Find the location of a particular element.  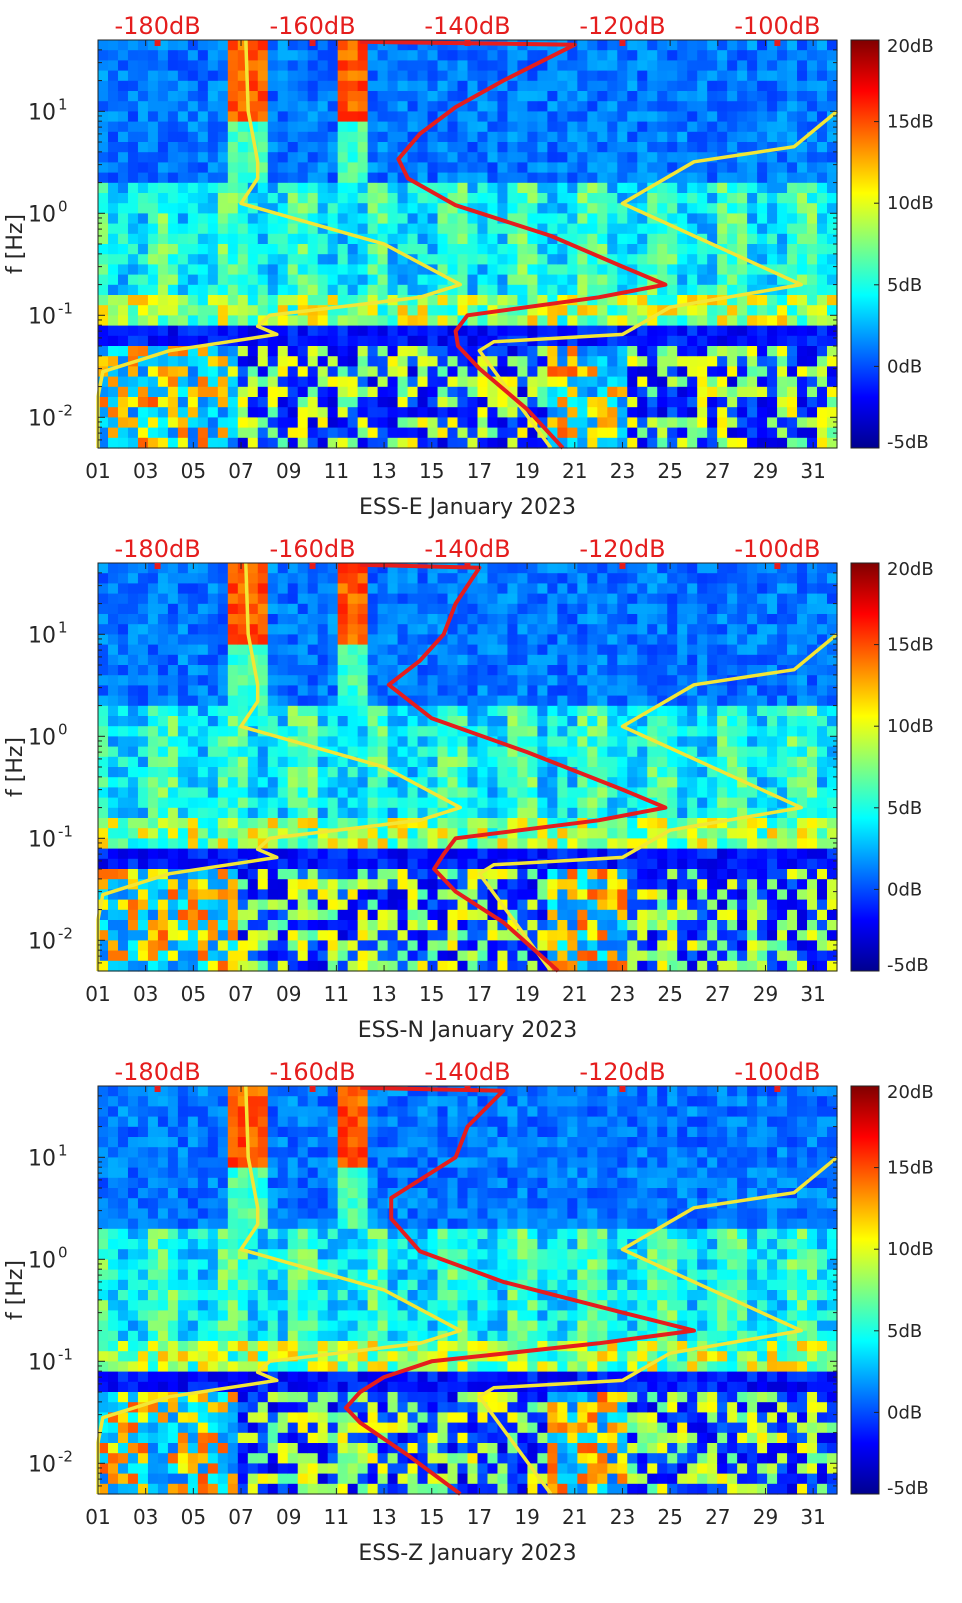

x-axis-label: ESS-E January 2023 is located at coordinates (467, 507).